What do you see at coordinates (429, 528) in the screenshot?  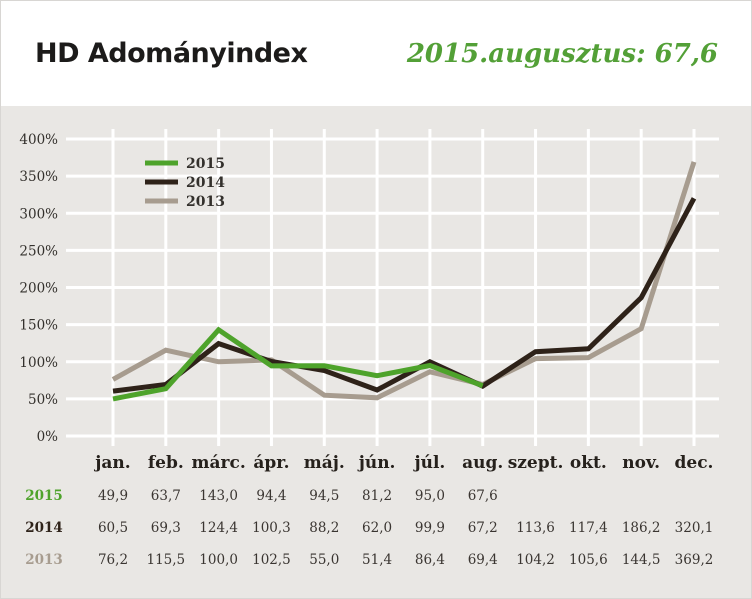 I see `table-cell-2014-júl.: 99,9` at bounding box center [429, 528].